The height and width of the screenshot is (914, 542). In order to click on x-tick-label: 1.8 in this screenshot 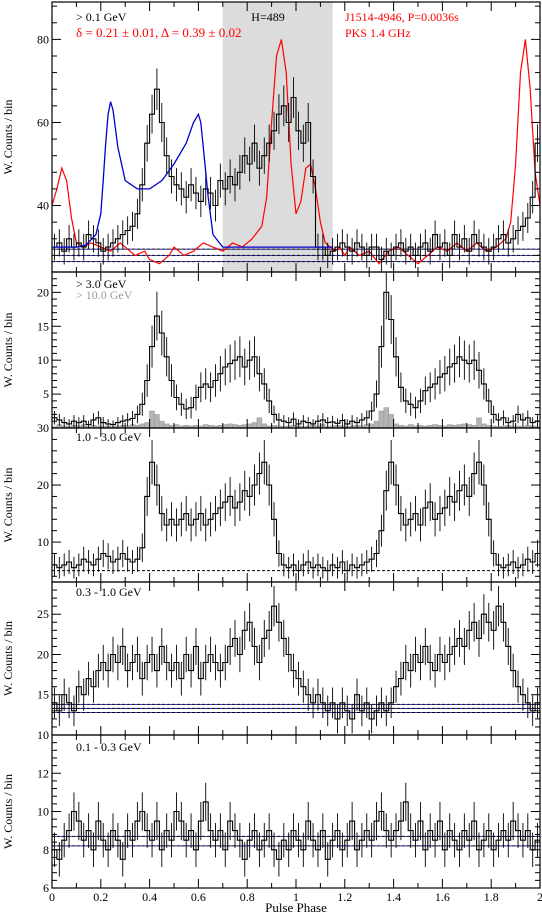, I will do `click(491, 897)`.